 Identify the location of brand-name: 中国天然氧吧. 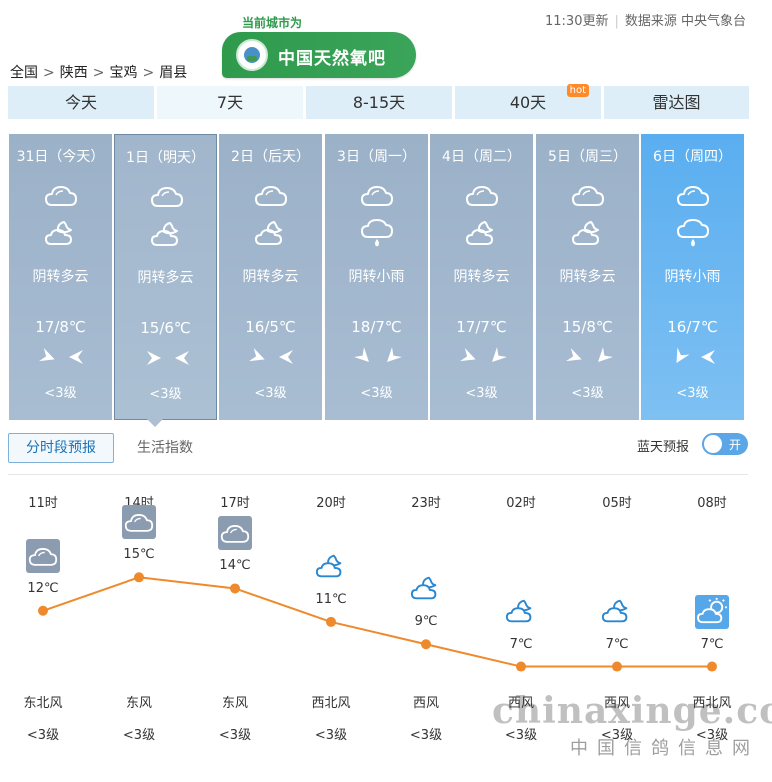
(332, 59).